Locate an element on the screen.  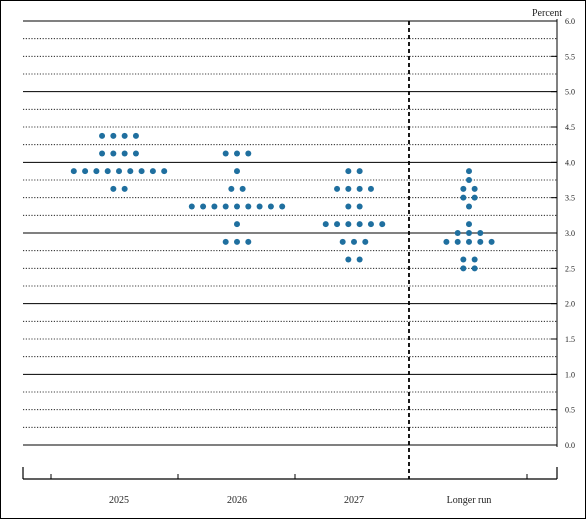
y-tick-label: 0.0 is located at coordinates (570, 445).